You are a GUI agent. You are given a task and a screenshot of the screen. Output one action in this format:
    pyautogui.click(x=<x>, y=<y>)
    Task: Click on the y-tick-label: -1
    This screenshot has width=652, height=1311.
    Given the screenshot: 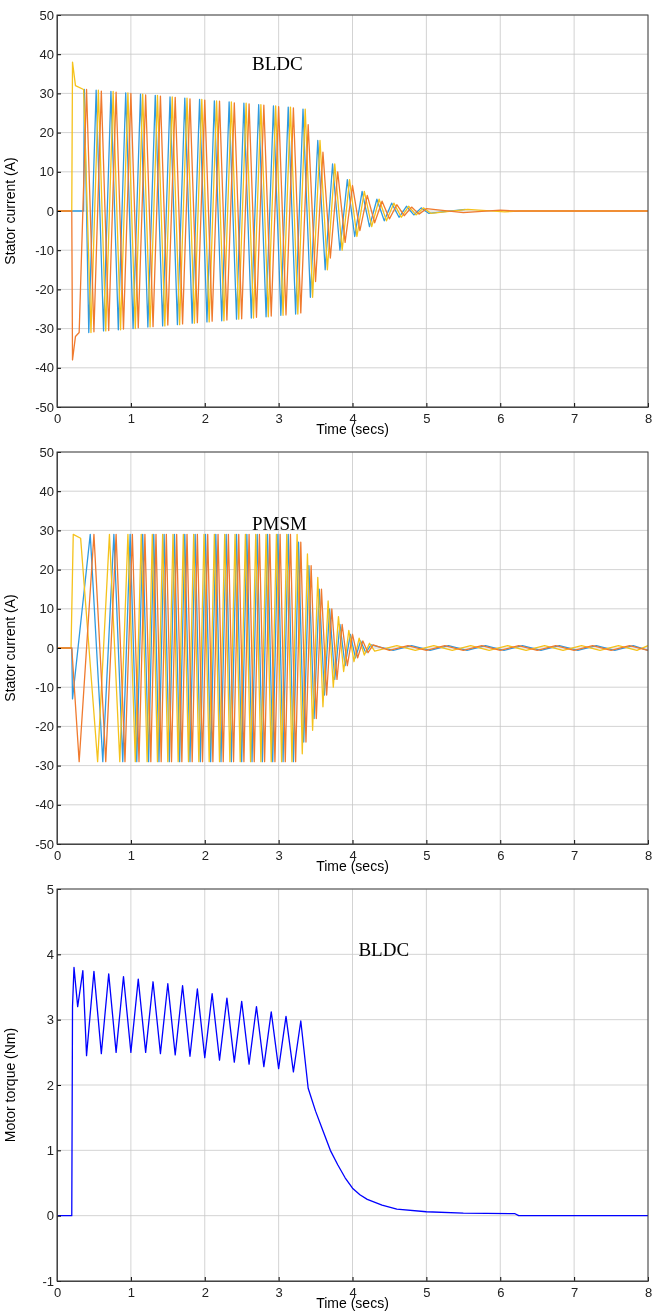 What is the action you would take?
    pyautogui.click(x=48, y=1281)
    